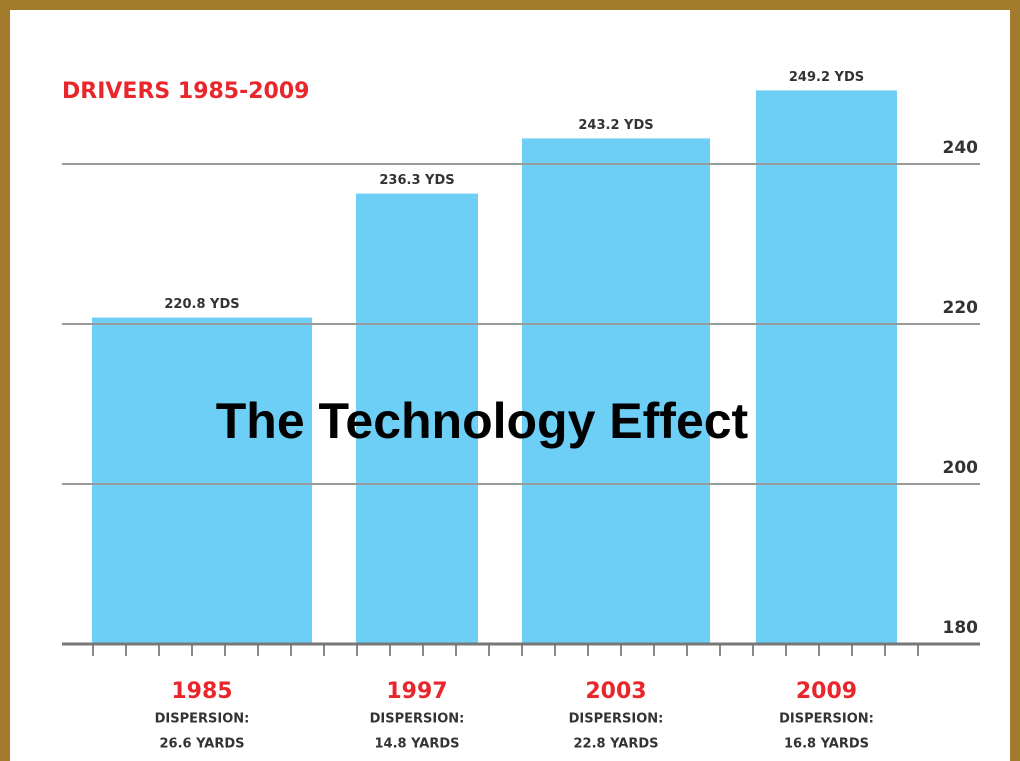 The width and height of the screenshot is (1020, 761). What do you see at coordinates (615, 125) in the screenshot?
I see `value-label: 243.2 YDS` at bounding box center [615, 125].